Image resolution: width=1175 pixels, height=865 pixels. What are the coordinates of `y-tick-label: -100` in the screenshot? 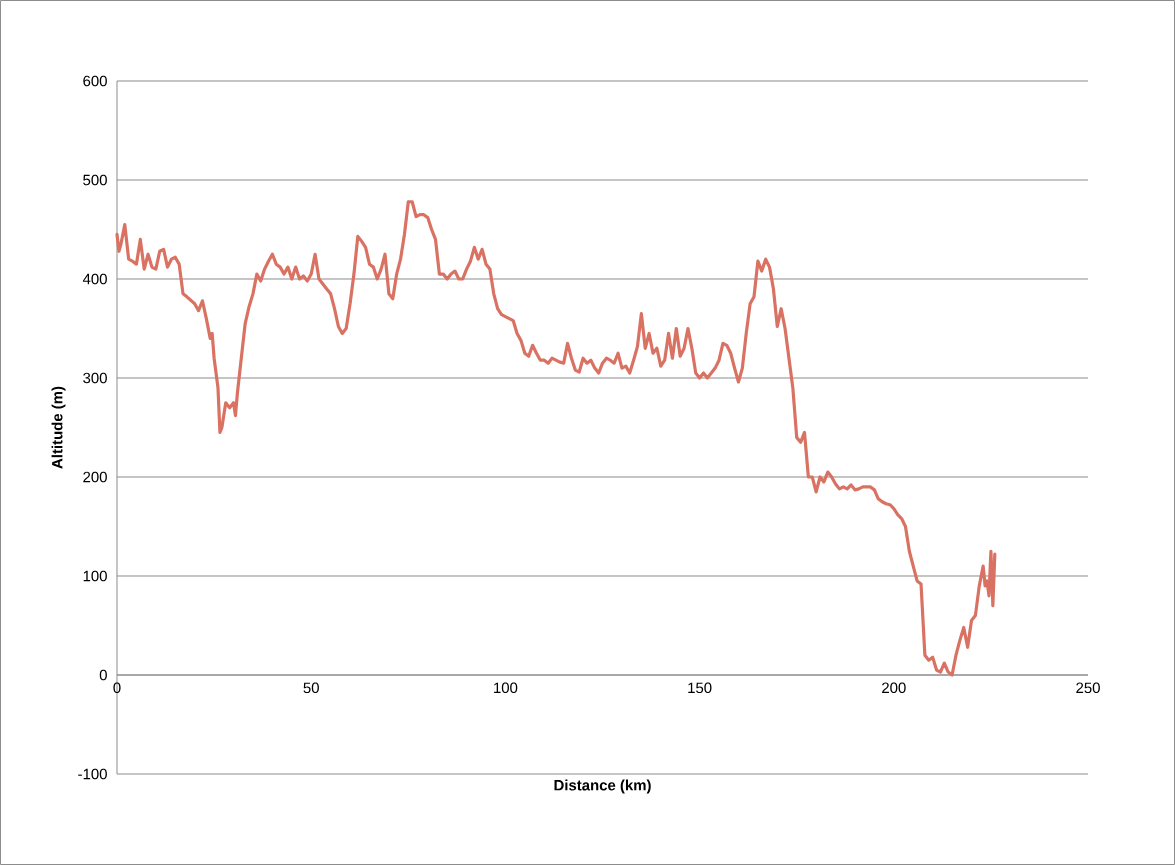 It's located at (92, 774).